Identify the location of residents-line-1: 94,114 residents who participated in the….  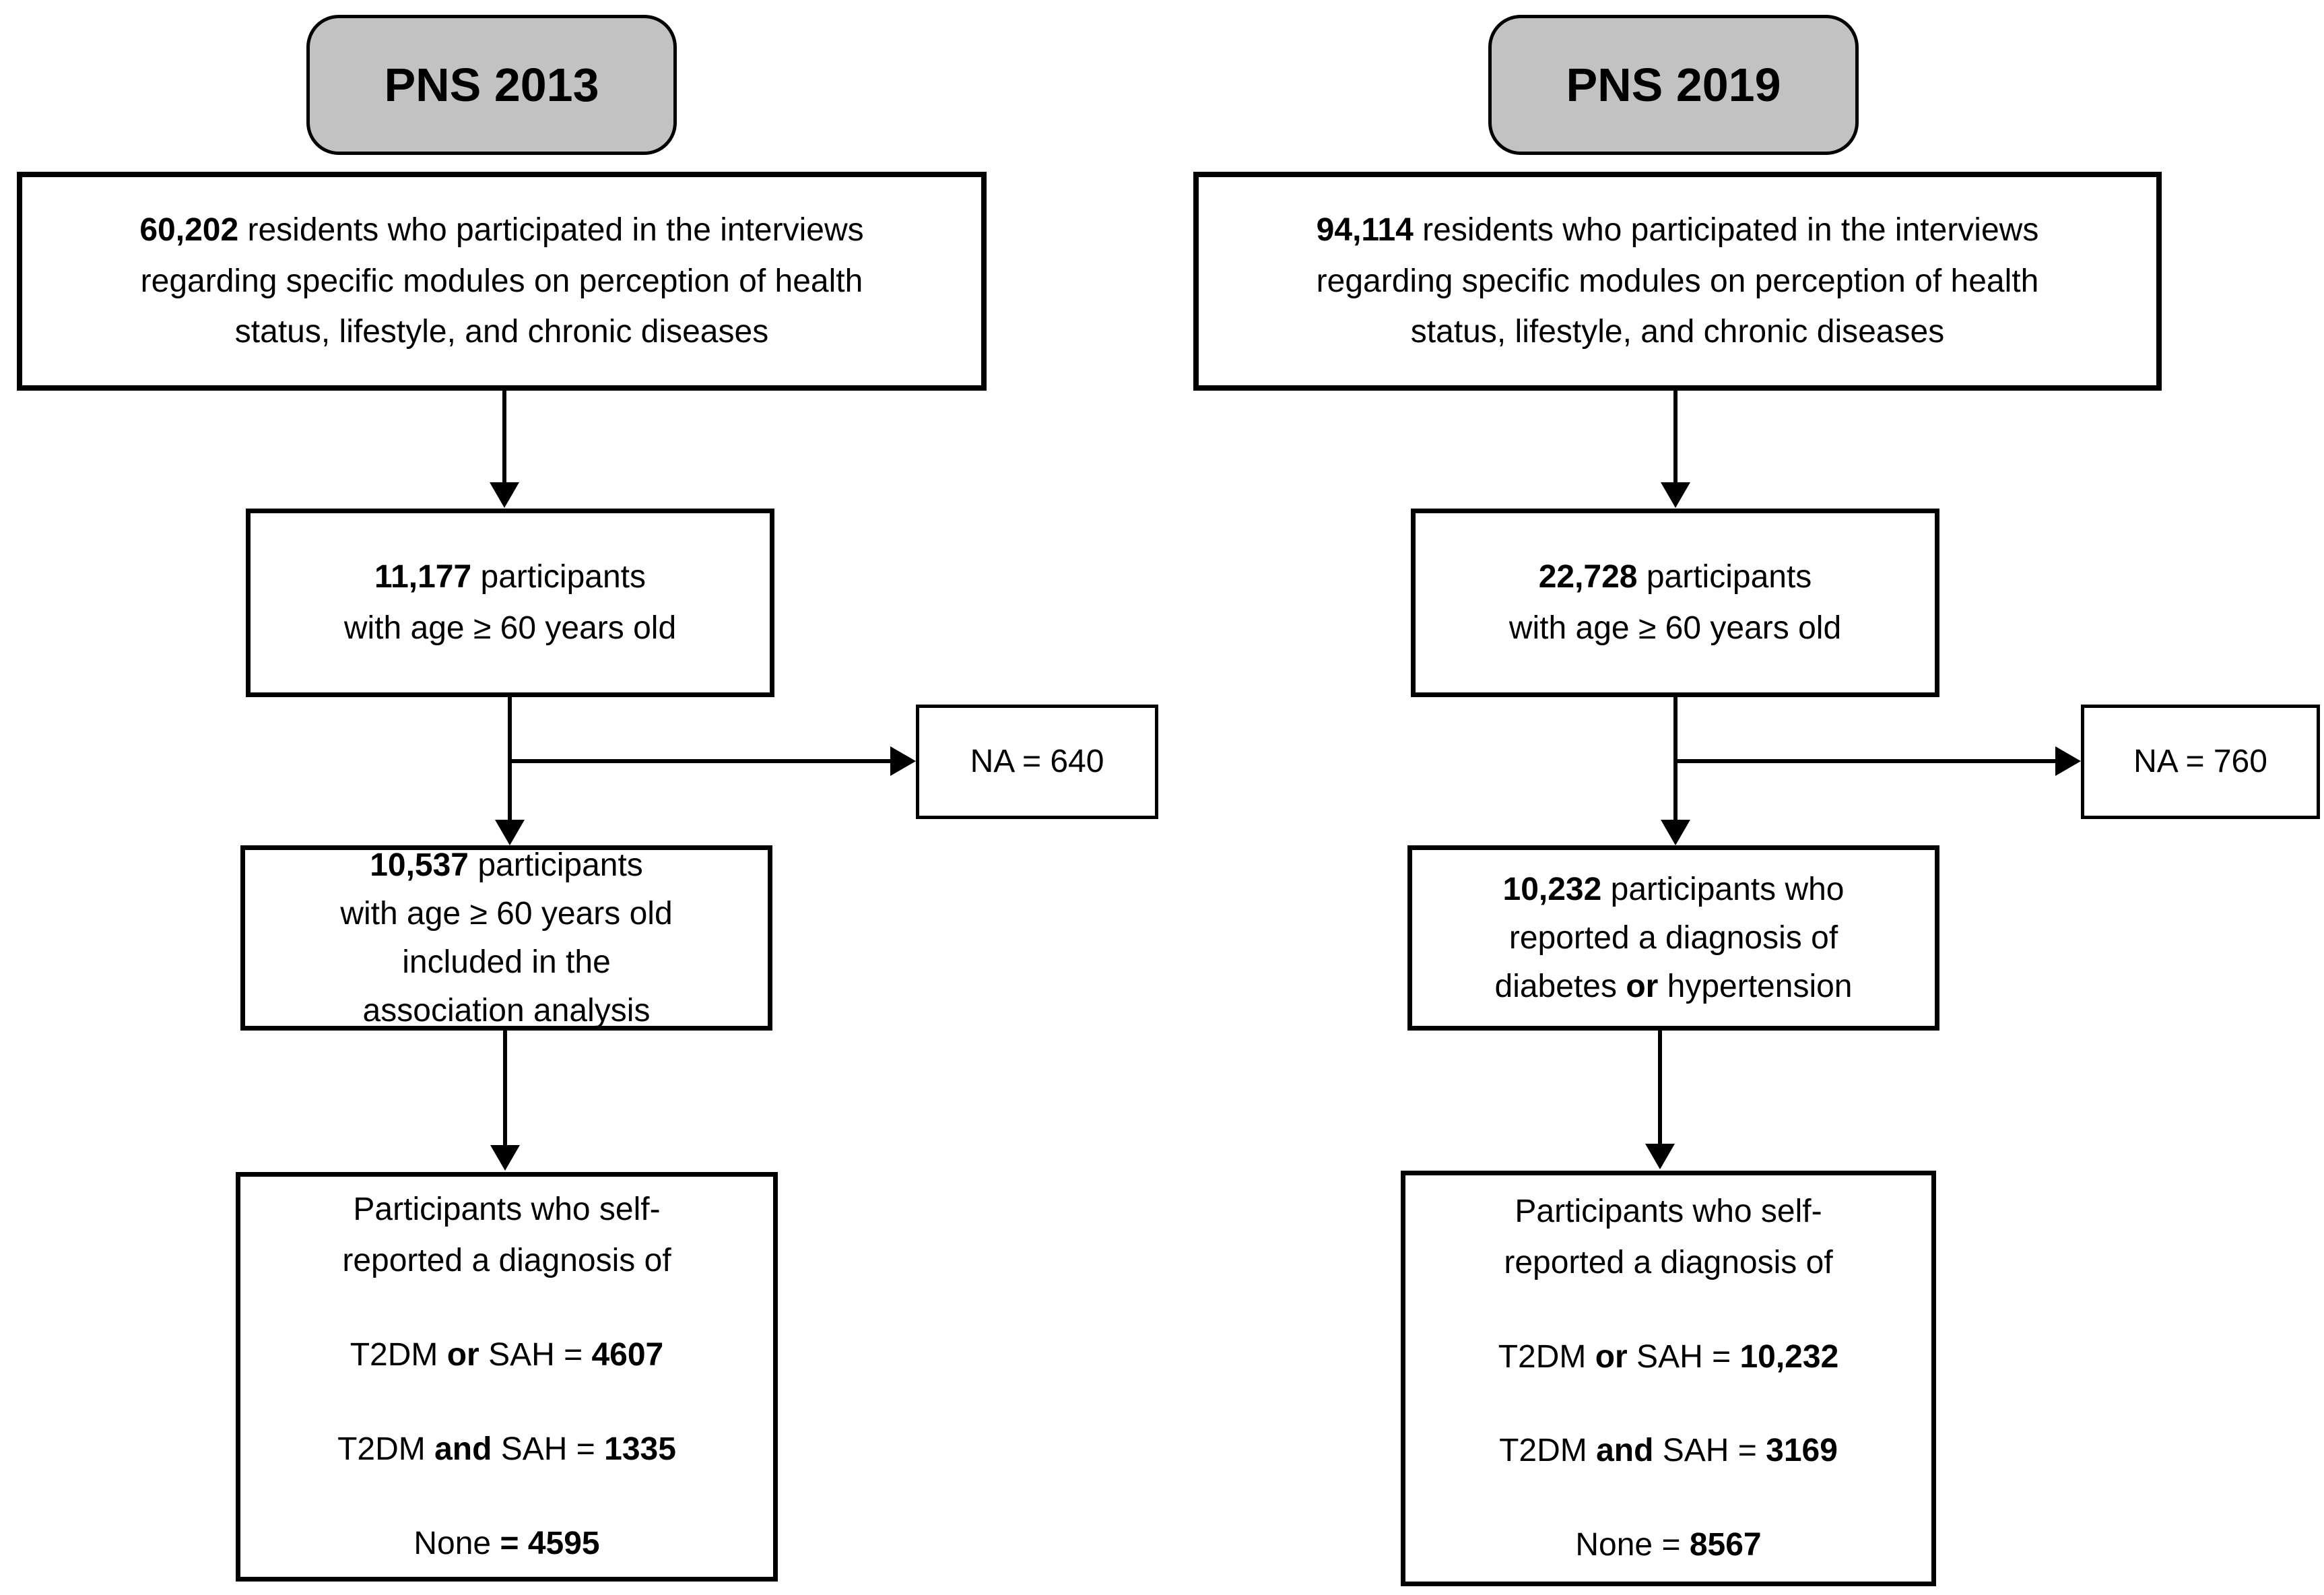
(1678, 229).